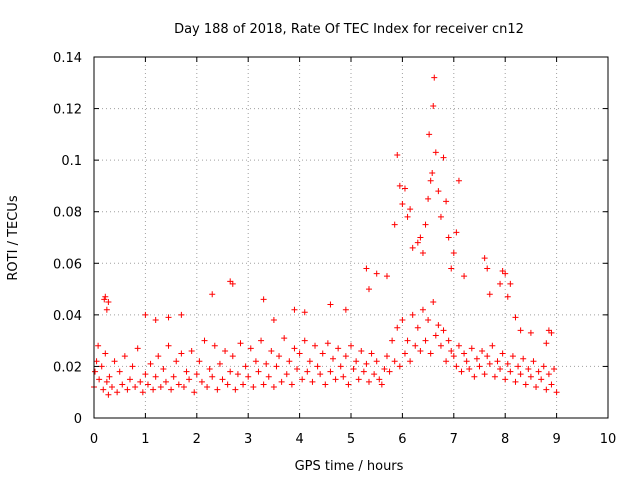 The image size is (640, 480). Describe the element at coordinates (349, 466) in the screenshot. I see `x-axis-title: GPS time / hours` at that location.